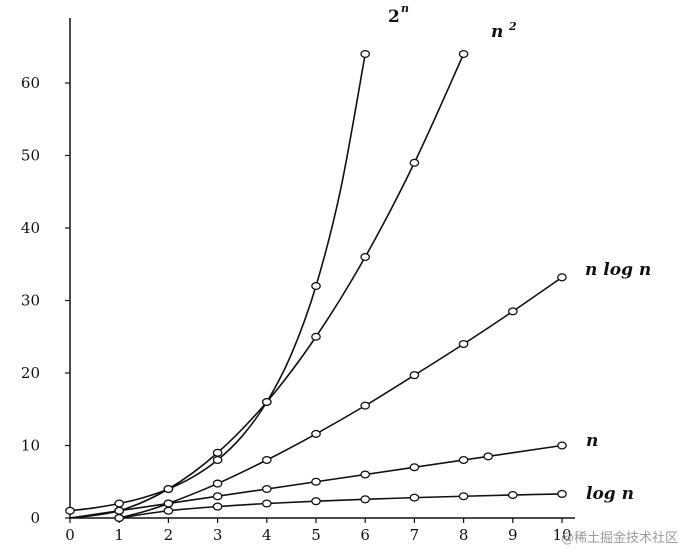 Image resolution: width=688 pixels, height=554 pixels. I want to click on x-tick-label: 9, so click(513, 535).